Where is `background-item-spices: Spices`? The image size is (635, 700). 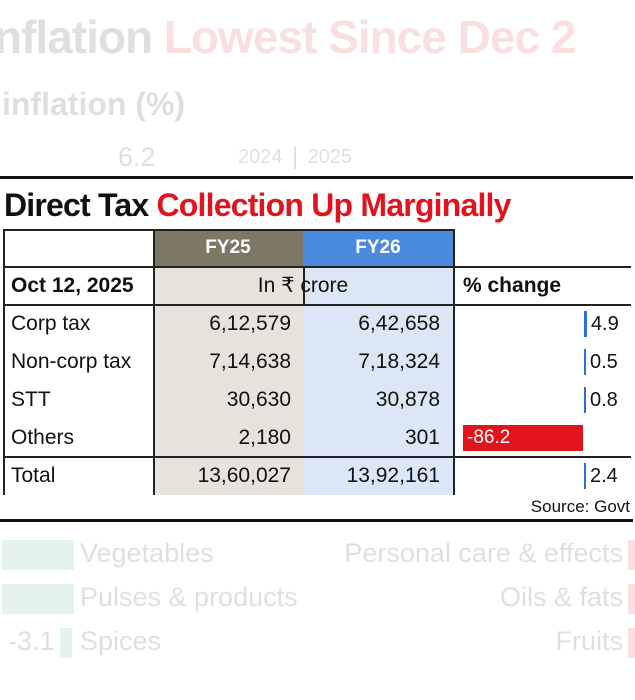 background-item-spices: Spices is located at coordinates (121, 641).